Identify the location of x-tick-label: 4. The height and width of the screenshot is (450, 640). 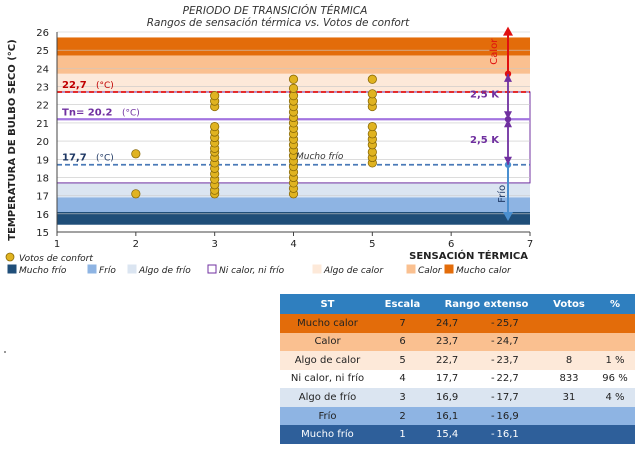
(293, 244).